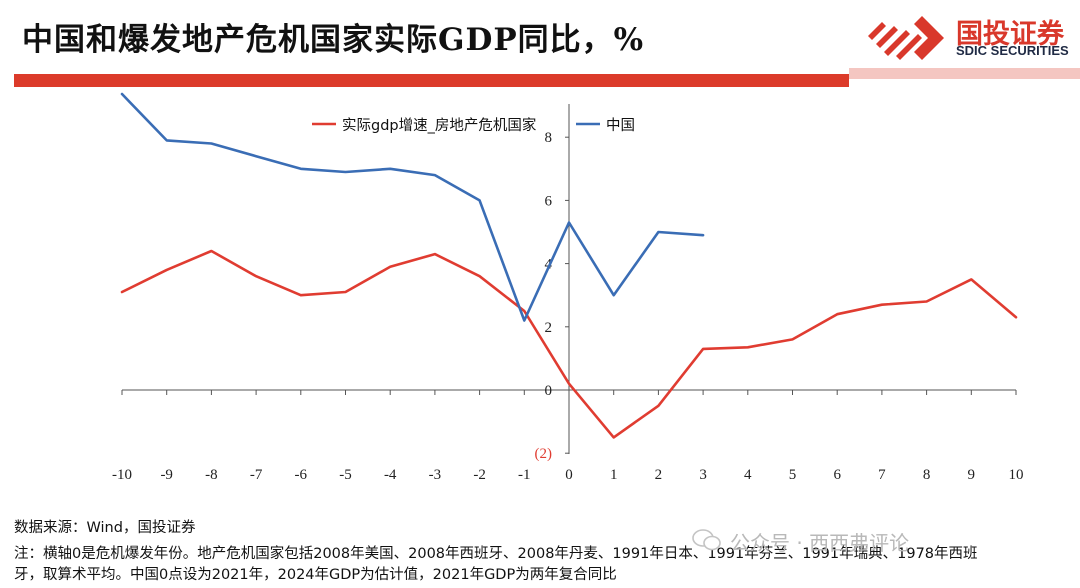  I want to click on x-tick-label: -1, so click(524, 475).